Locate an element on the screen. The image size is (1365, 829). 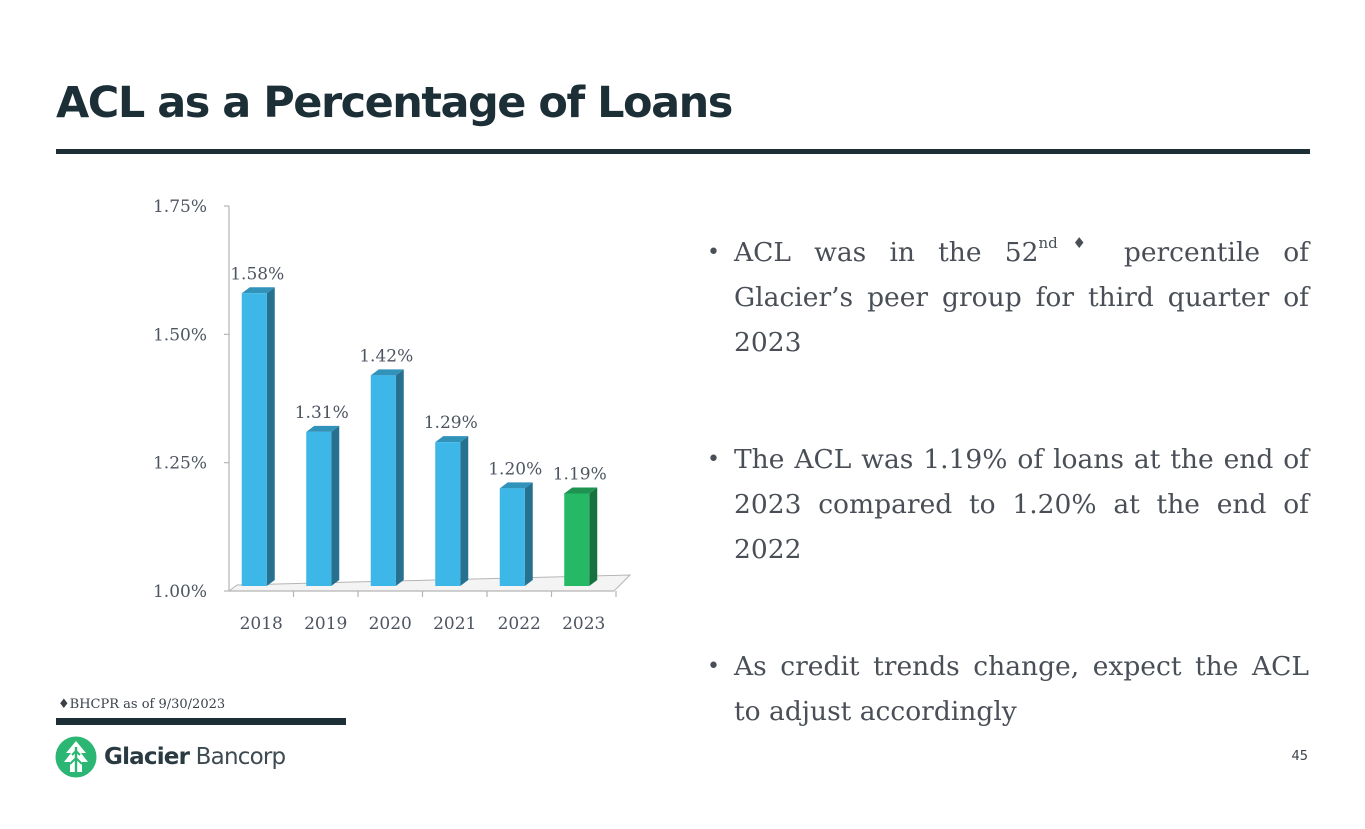
data-label-2023: 1.19% is located at coordinates (580, 474).